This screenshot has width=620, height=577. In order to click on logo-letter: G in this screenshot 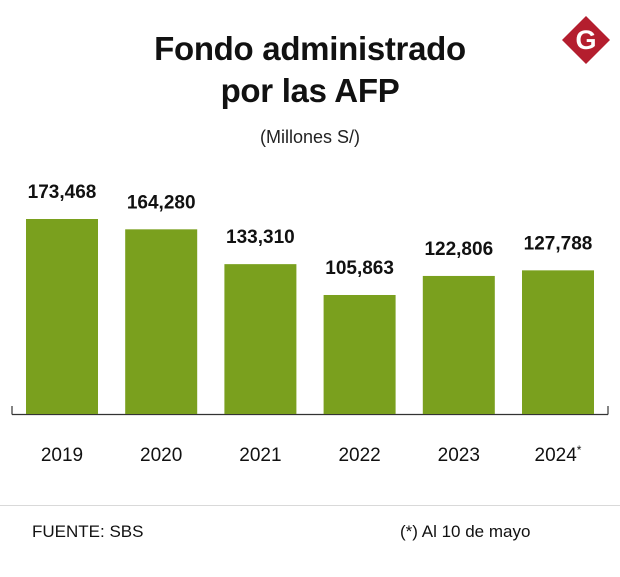, I will do `click(585, 40)`.